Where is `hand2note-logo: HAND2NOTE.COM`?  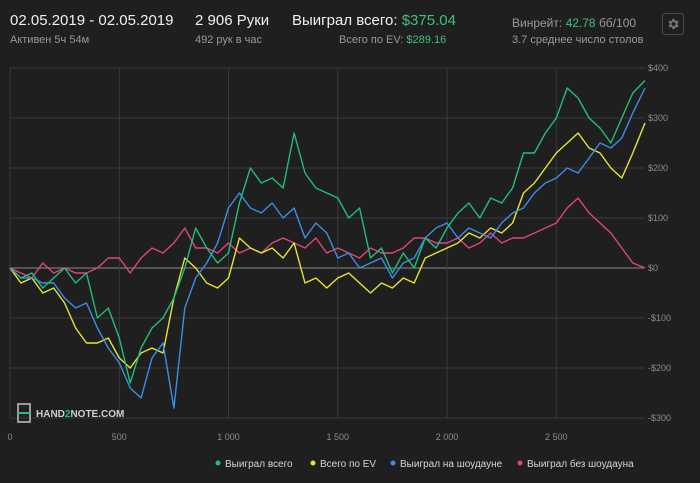
hand2note-logo: HAND2NOTE.COM is located at coordinates (70, 413).